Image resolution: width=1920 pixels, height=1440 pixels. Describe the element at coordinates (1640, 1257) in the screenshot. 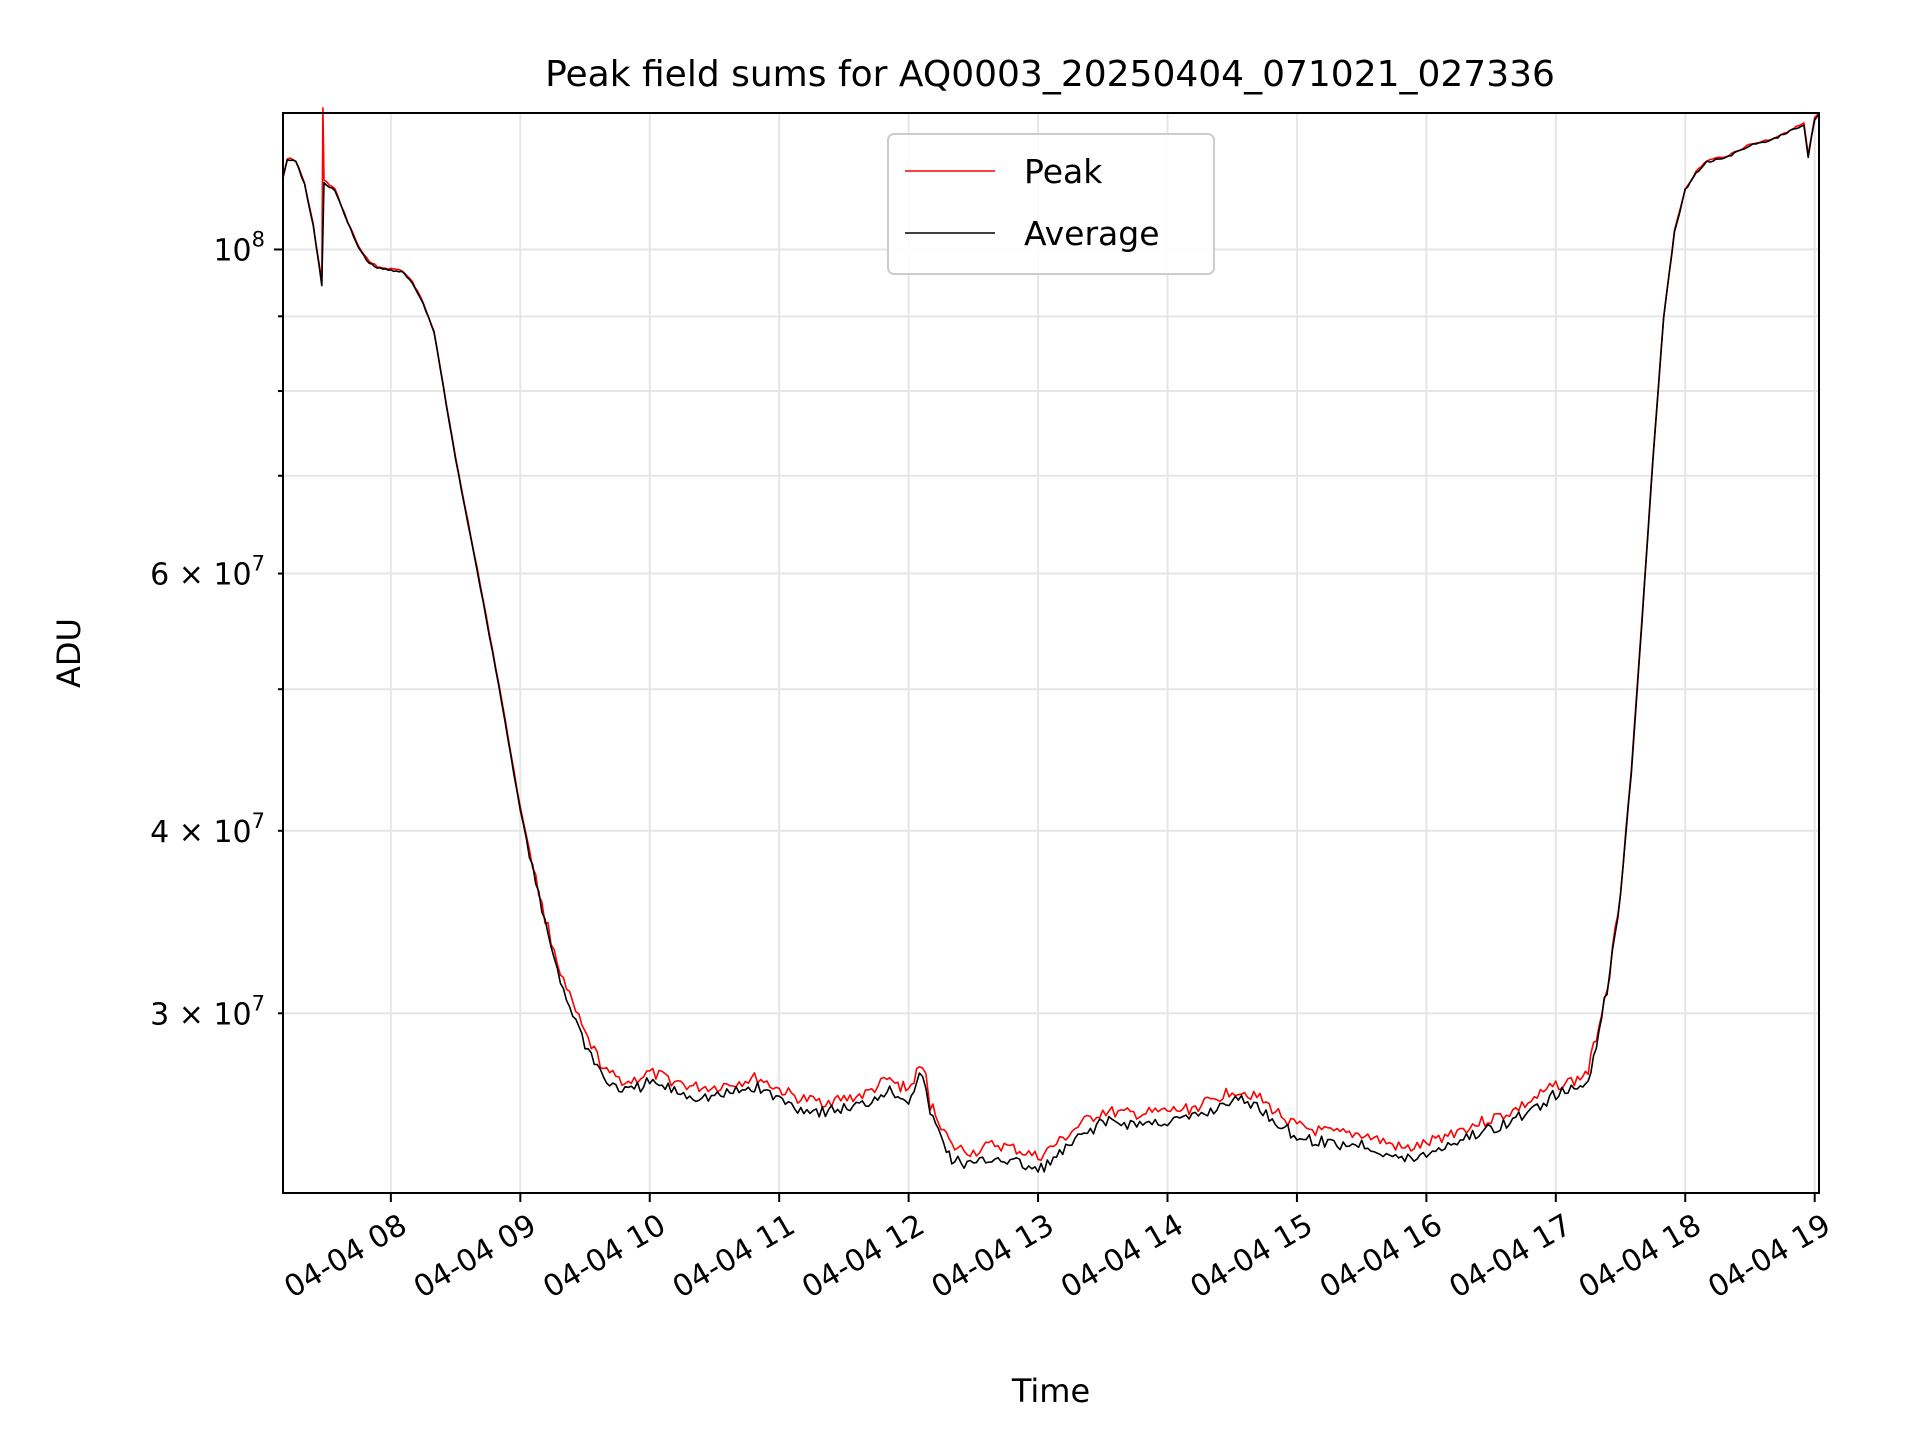

I see `x-tick-label: 04-04 18` at that location.